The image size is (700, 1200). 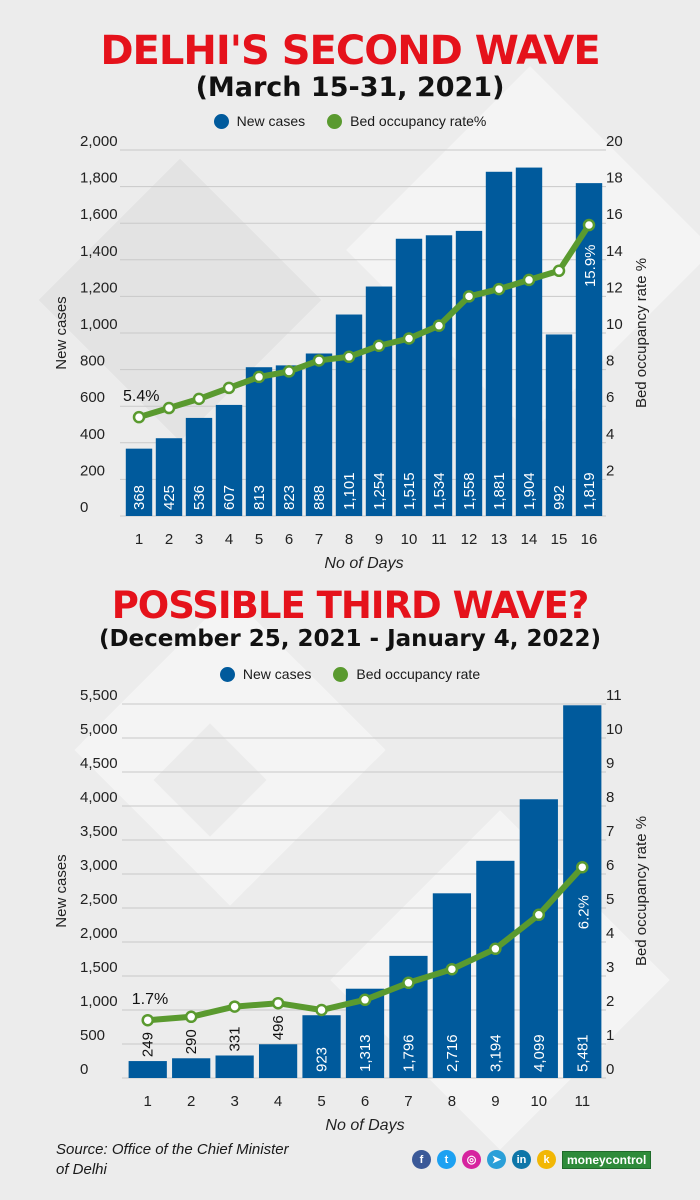 What do you see at coordinates (614, 141) in the screenshot?
I see `y2-tick-label: 20` at bounding box center [614, 141].